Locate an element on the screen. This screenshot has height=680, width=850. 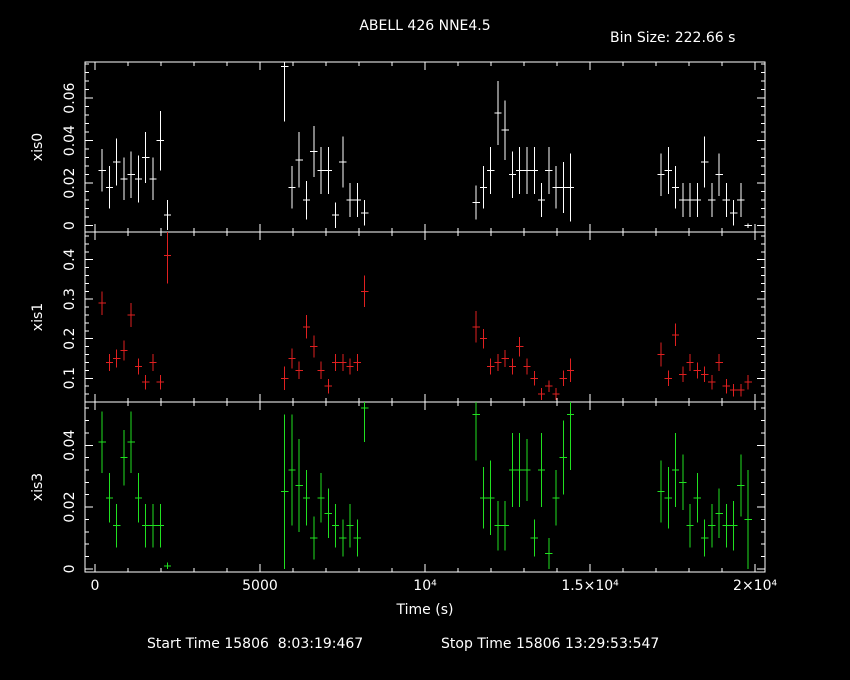
y-tick-label-xis3: 0.04 is located at coordinates (70, 445).